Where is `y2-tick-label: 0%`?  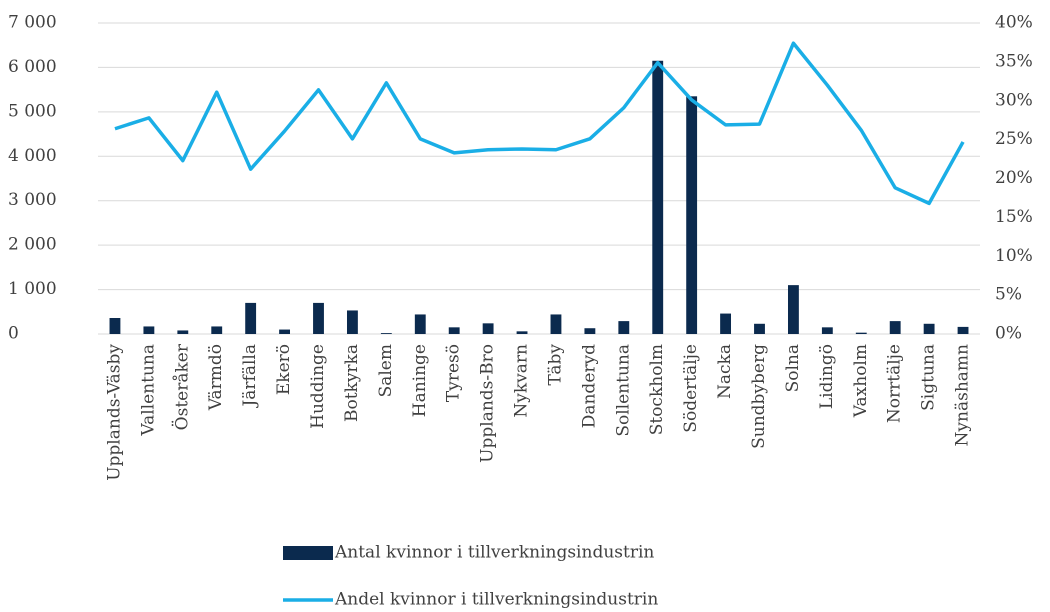
y2-tick-label: 0% is located at coordinates (1008, 334).